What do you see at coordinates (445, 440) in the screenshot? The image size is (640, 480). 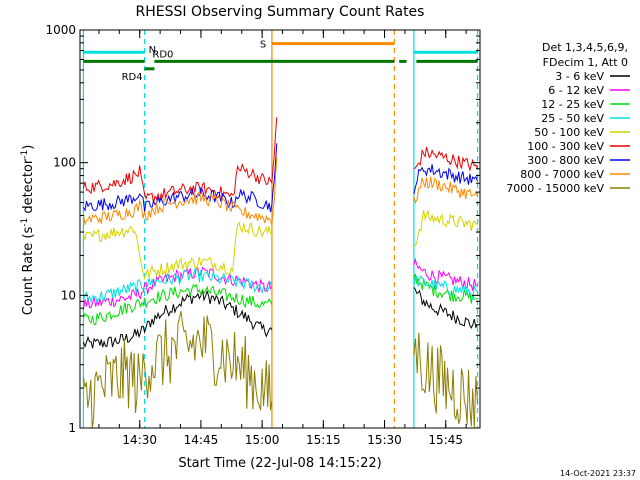 I see `x-tick-label: 15:45` at bounding box center [445, 440].